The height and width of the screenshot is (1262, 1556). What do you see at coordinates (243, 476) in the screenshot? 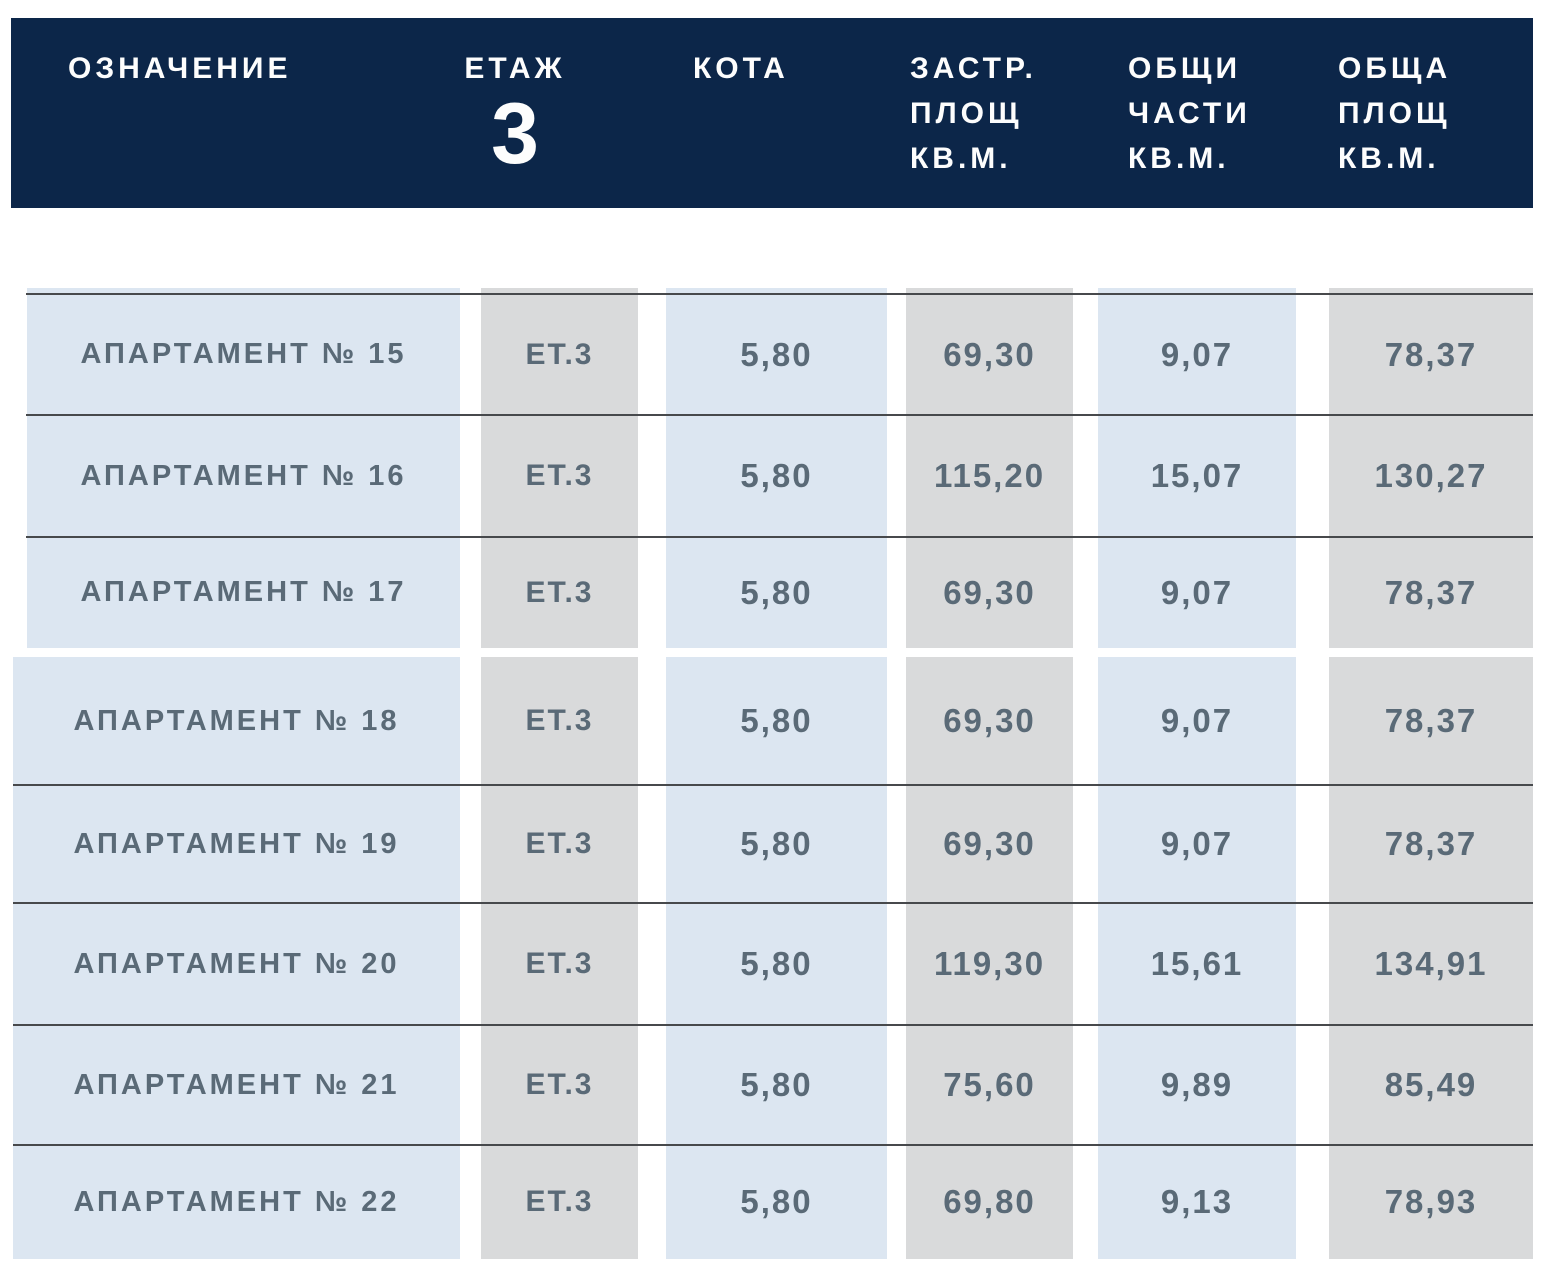
I see `cell-designation: АПАРТАМЕНТ № 16` at bounding box center [243, 476].